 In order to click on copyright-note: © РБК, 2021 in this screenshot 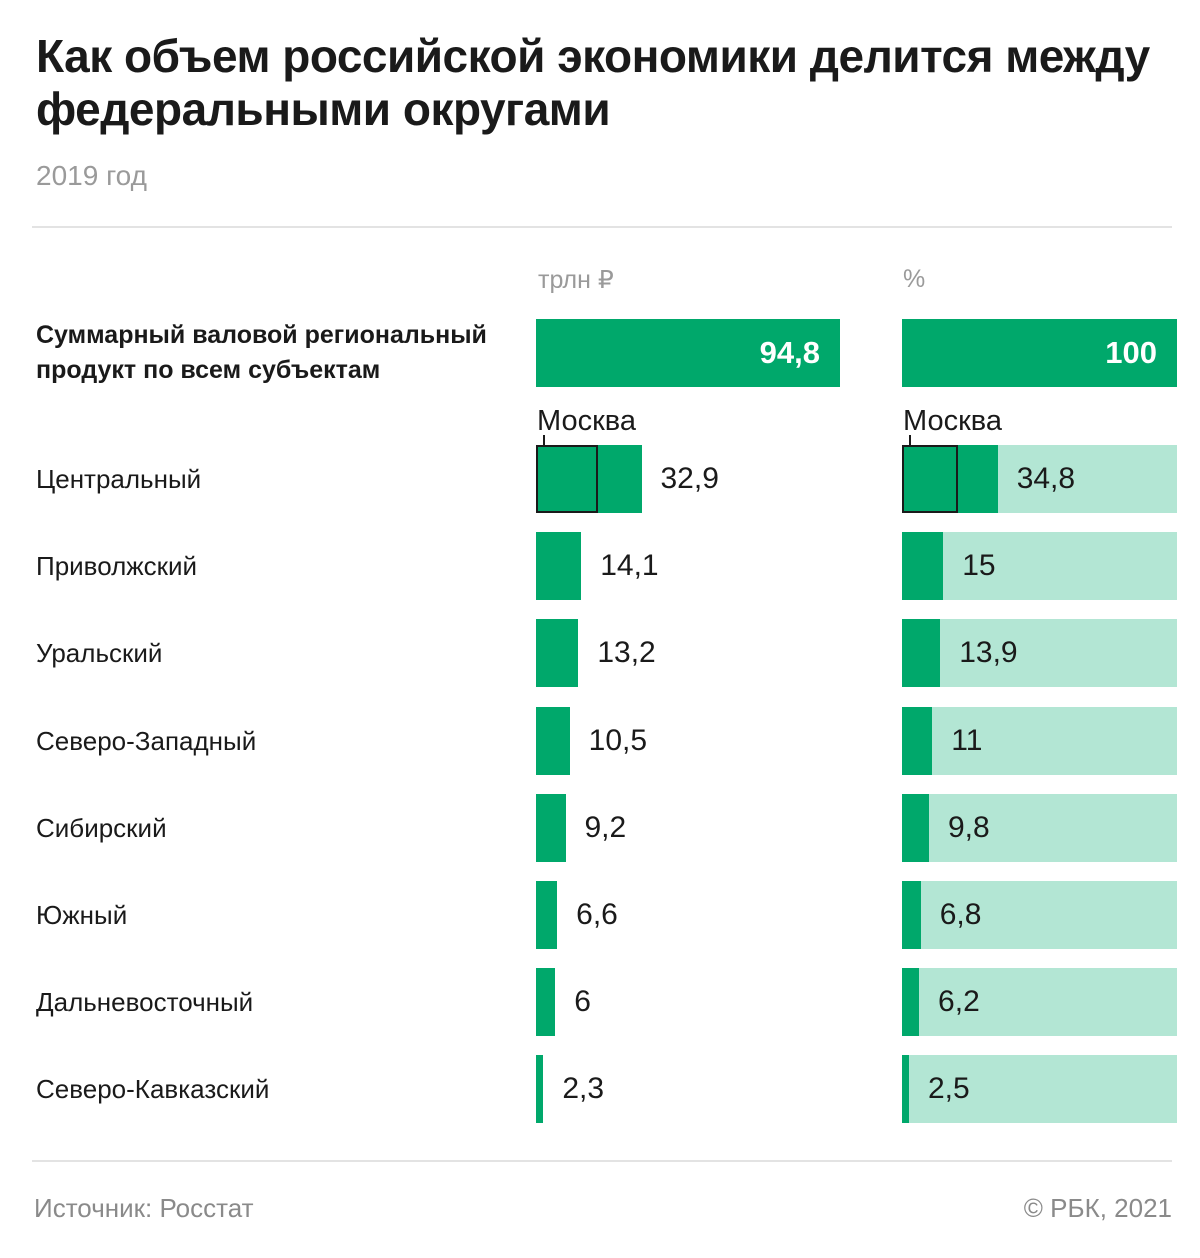, I will do `click(1097, 1208)`.